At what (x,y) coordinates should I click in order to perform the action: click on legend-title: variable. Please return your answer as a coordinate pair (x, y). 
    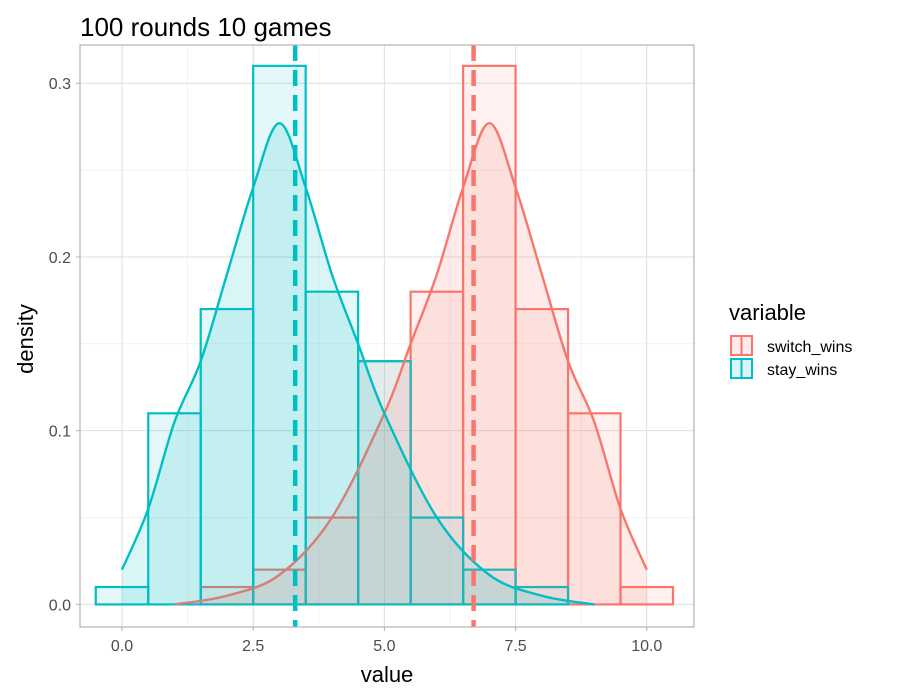
    Looking at the image, I should click on (767, 312).